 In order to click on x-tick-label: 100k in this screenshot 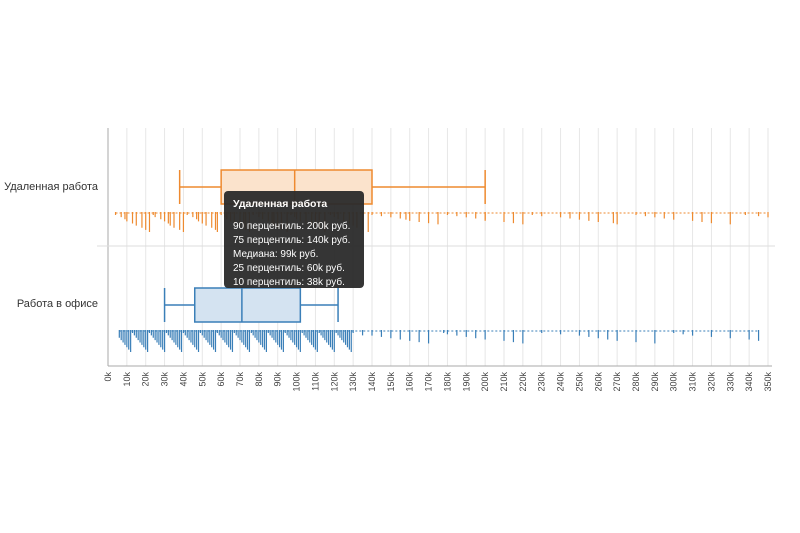, I will do `click(297, 382)`.